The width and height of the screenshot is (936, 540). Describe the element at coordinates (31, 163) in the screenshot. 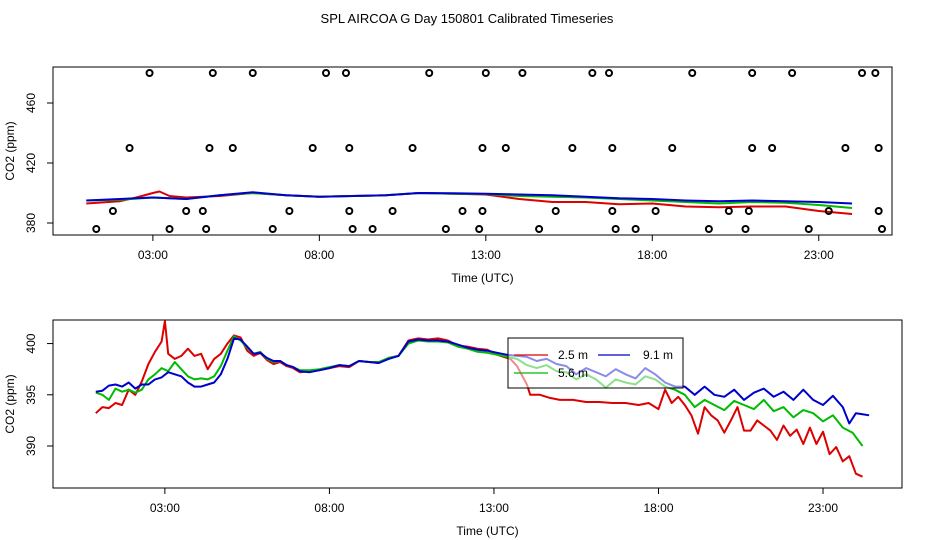

I see `y-tick-label: 420` at that location.